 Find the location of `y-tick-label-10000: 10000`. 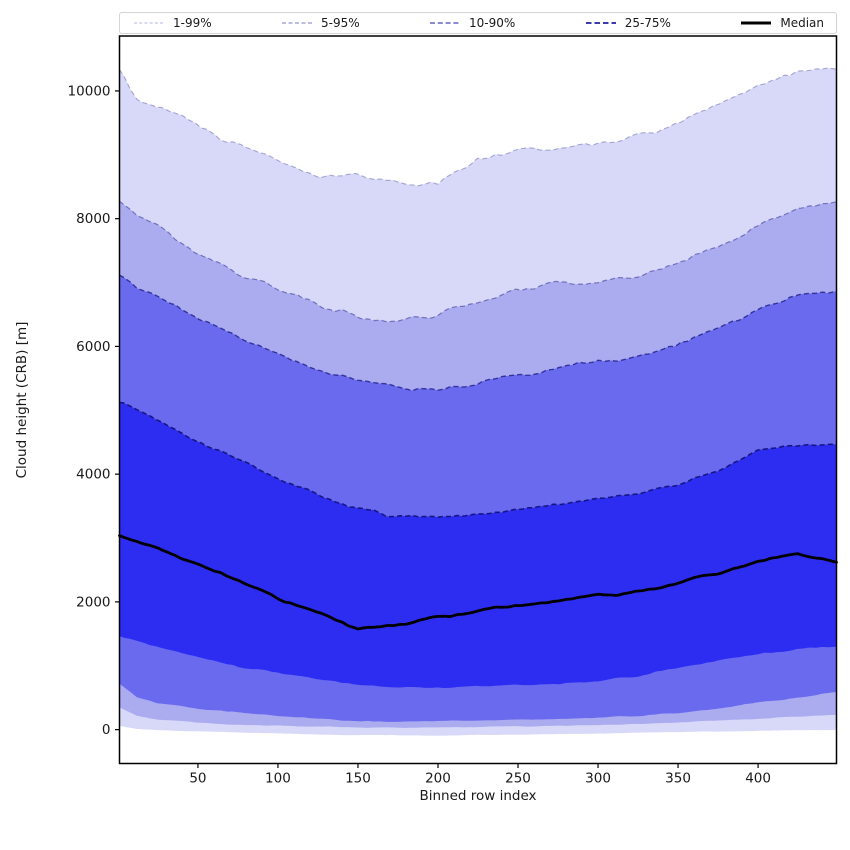

y-tick-label-10000: 10000 is located at coordinates (89, 91).